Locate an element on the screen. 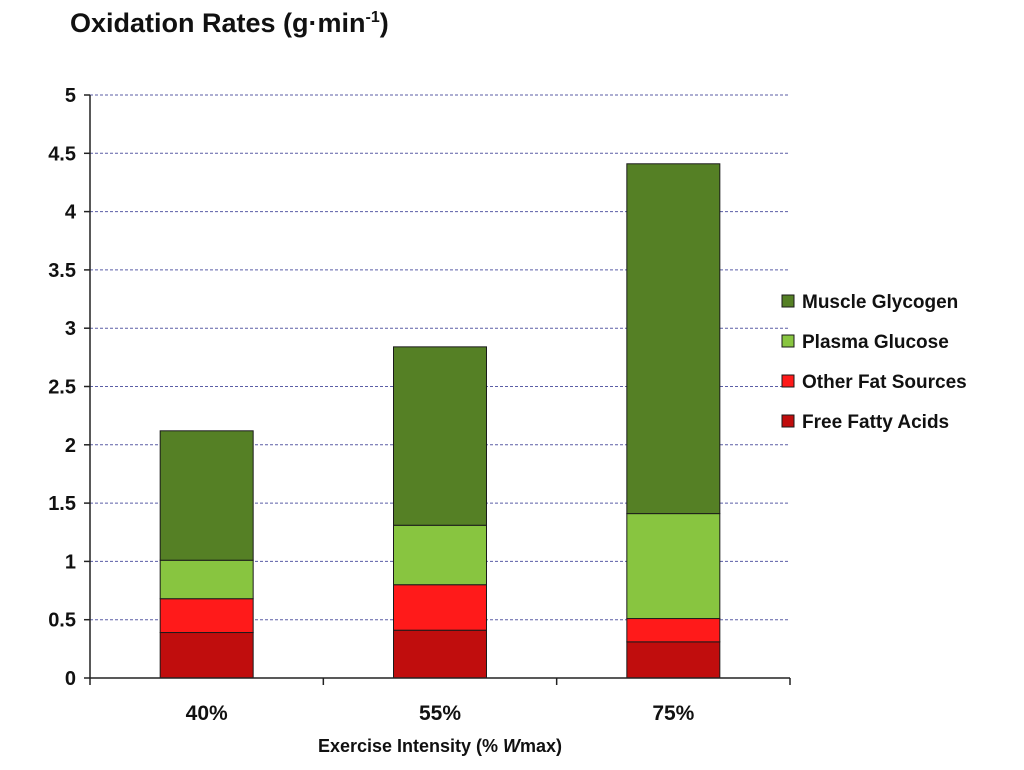 The image size is (1024, 770). x-axis-label-suffix: max) is located at coordinates (541, 746).